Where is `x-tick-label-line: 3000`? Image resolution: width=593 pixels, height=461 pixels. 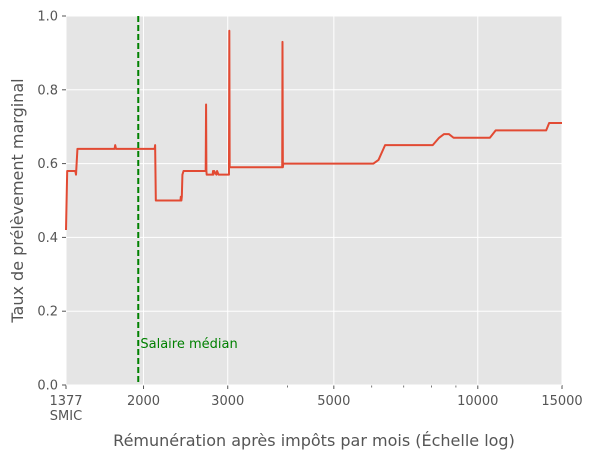
x-tick-label-line: 3000 is located at coordinates (227, 401).